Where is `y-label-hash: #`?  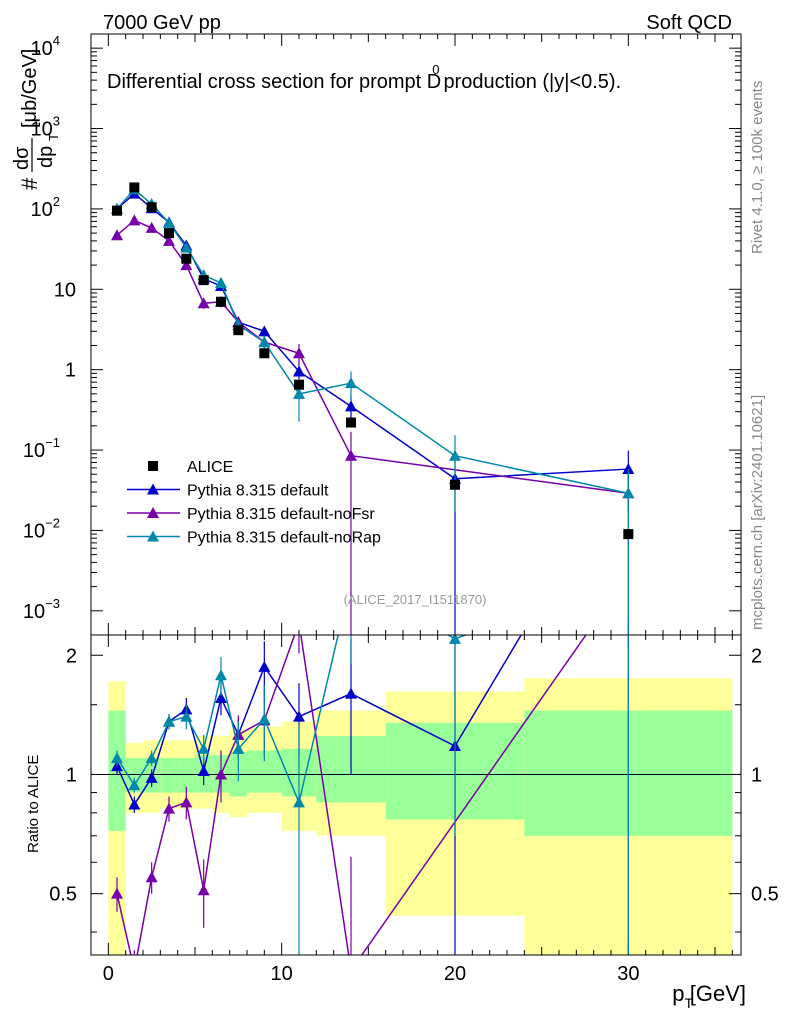
y-label-hash: # is located at coordinates (29, 183).